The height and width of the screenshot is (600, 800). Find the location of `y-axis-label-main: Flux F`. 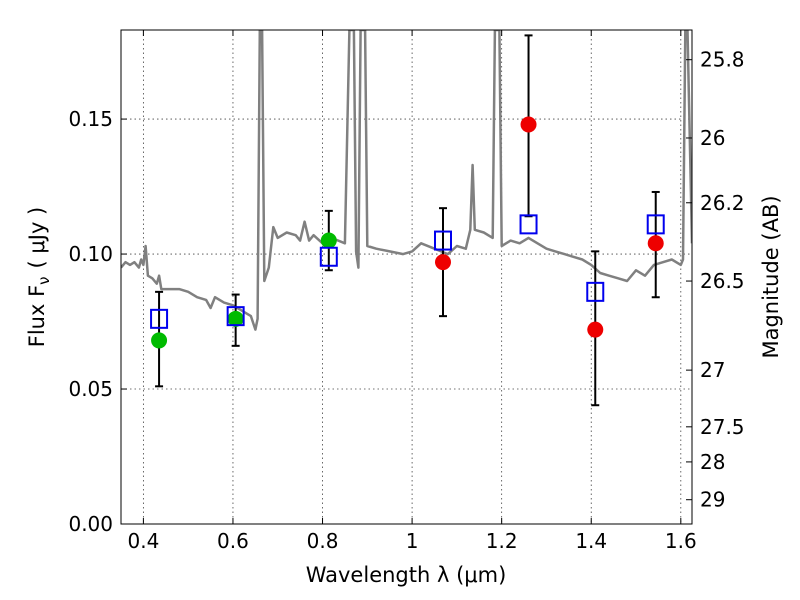

y-axis-label-main: Flux F is located at coordinates (37, 316).